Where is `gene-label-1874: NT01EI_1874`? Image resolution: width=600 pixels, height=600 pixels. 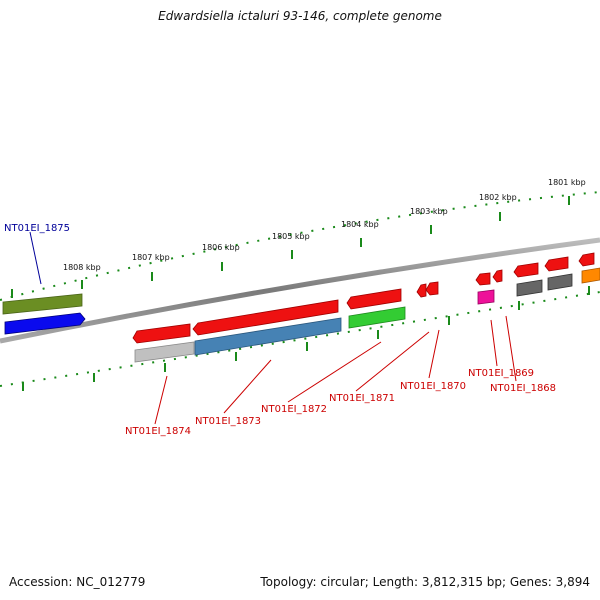
gene-label-1874: NT01EI_1874 is located at coordinates (158, 431).